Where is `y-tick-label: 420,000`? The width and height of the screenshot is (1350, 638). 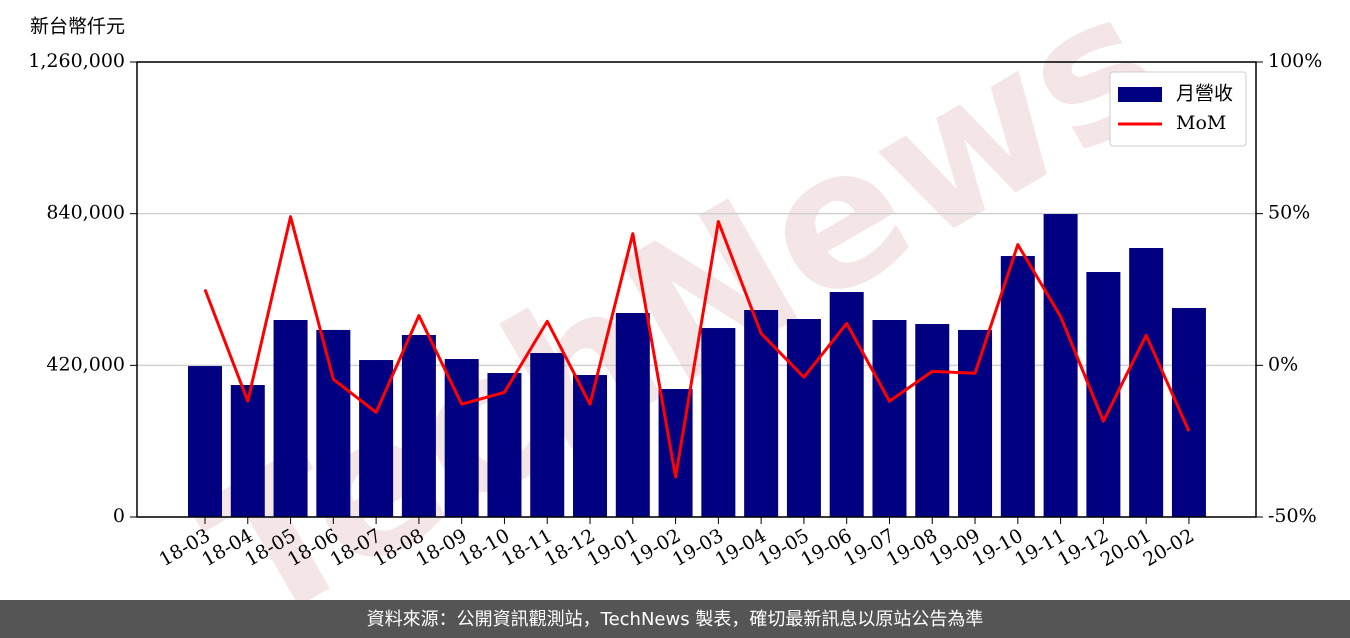
y-tick-label: 420,000 is located at coordinates (85, 364).